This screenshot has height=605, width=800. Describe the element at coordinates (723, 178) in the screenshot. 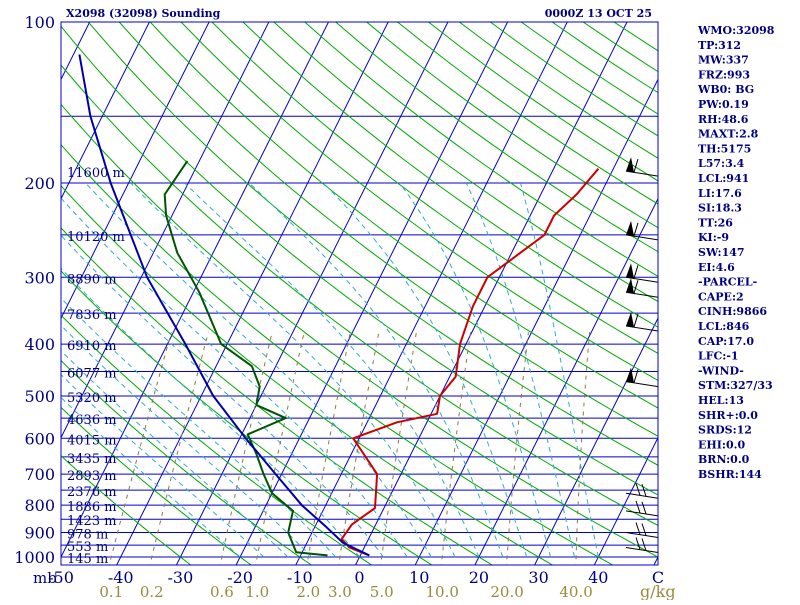

I see `stats-item: LCL:941` at that location.